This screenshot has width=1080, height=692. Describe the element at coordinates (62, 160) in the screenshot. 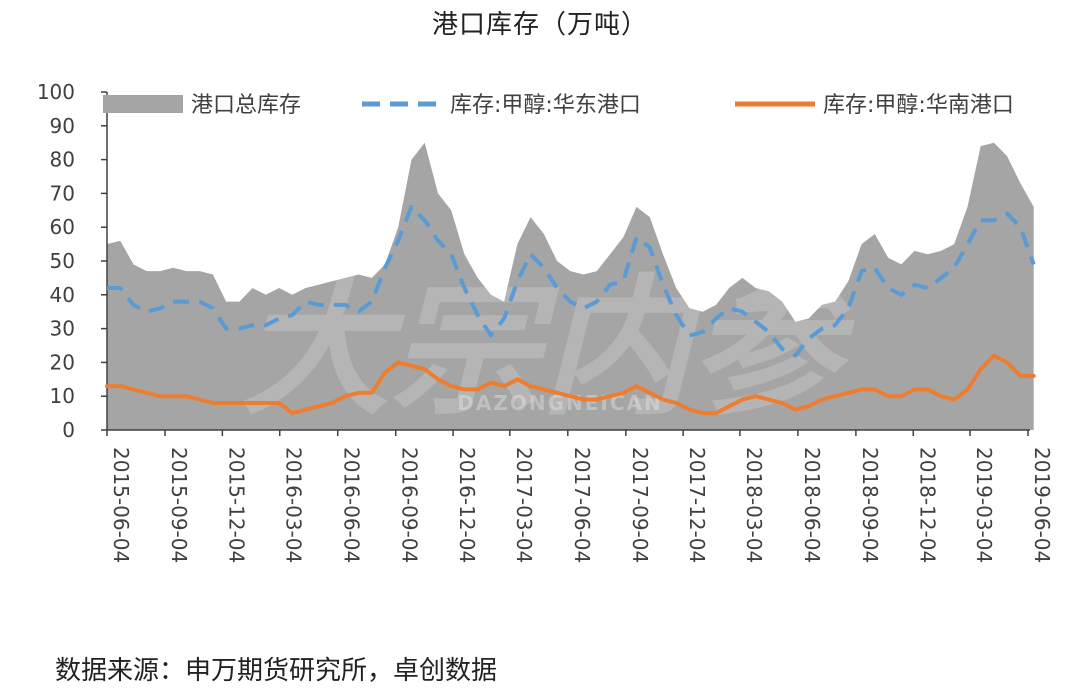

I see `y-tick-label: 80` at that location.